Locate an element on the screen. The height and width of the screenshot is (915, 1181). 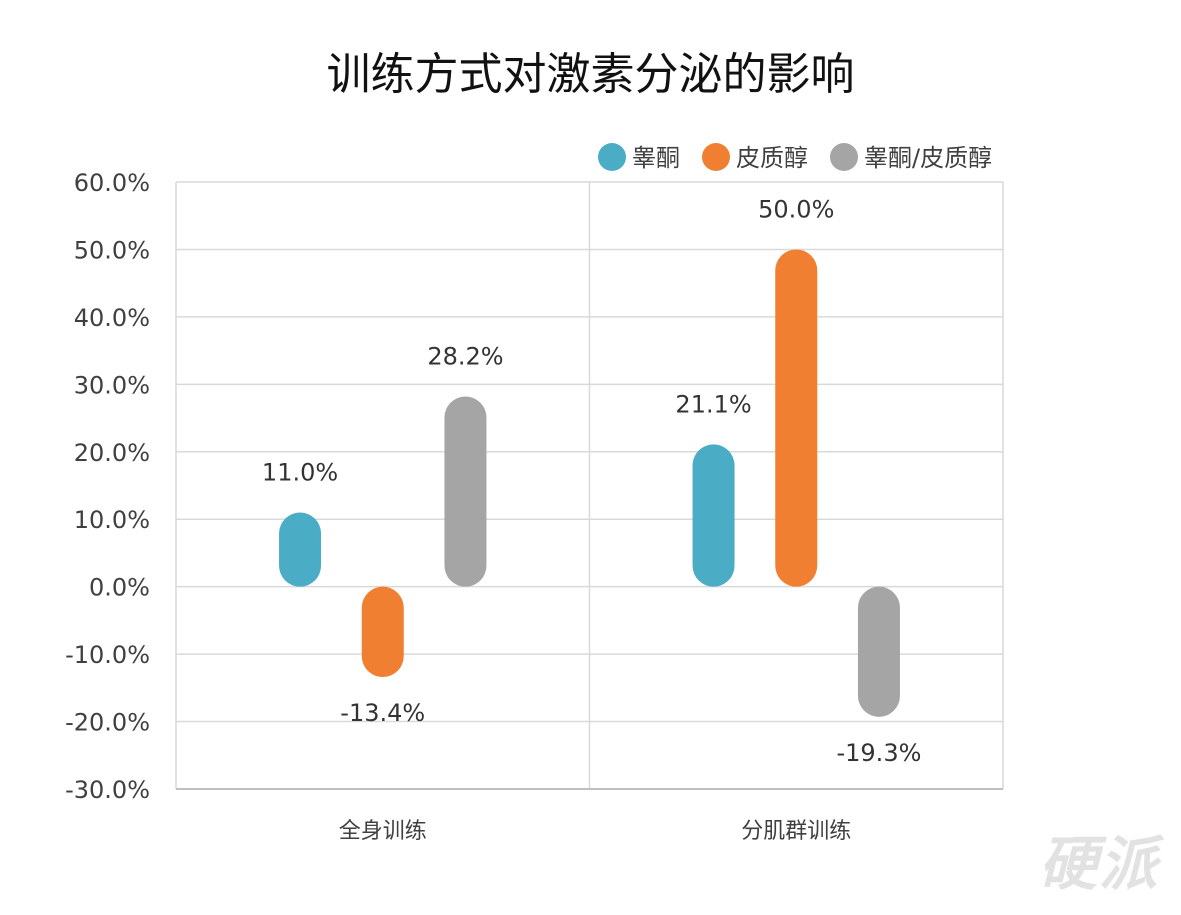
legend-label: 睾酮 is located at coordinates (656, 158).